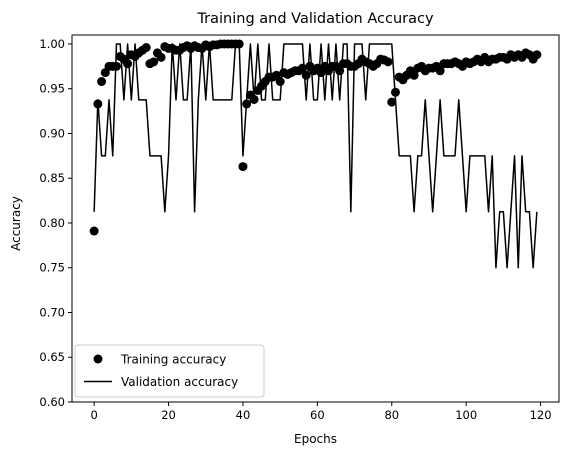  What do you see at coordinates (52, 402) in the screenshot?
I see `y-tick-label: 0.60` at bounding box center [52, 402].